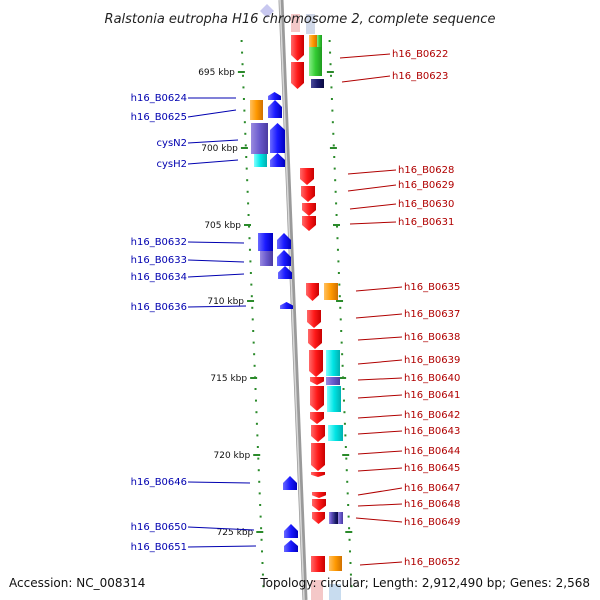 The width and height of the screenshot is (600, 600). What do you see at coordinates (426, 170) in the screenshot?
I see `gene-label-right: h16_B0628` at bounding box center [426, 170].